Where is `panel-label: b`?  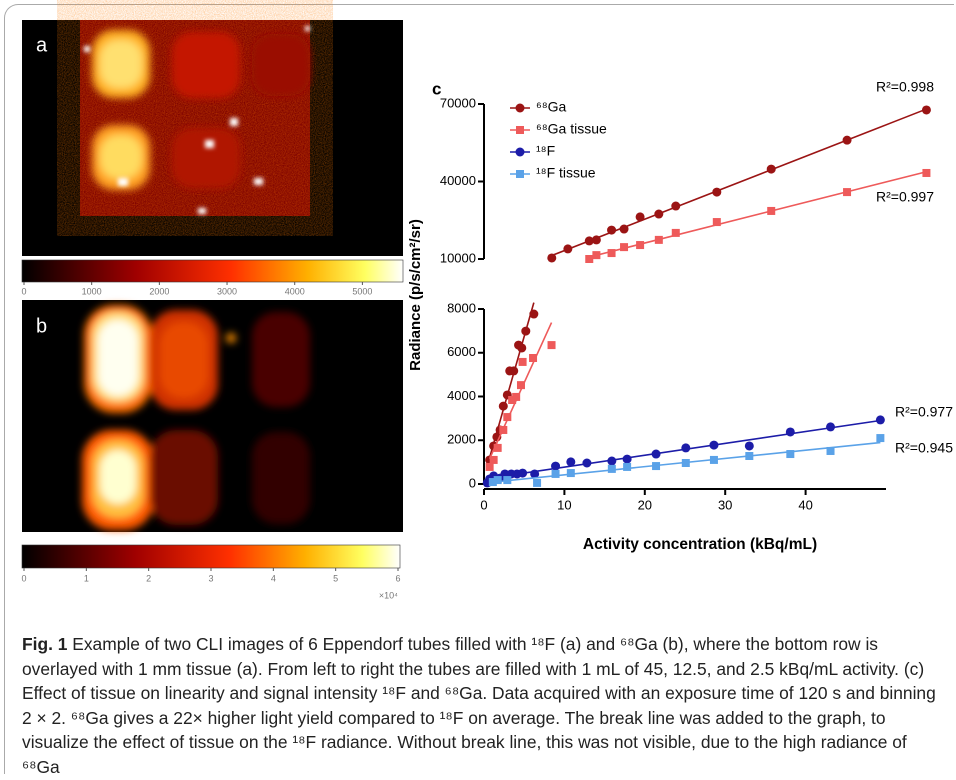 panel-label: b is located at coordinates (41, 326).